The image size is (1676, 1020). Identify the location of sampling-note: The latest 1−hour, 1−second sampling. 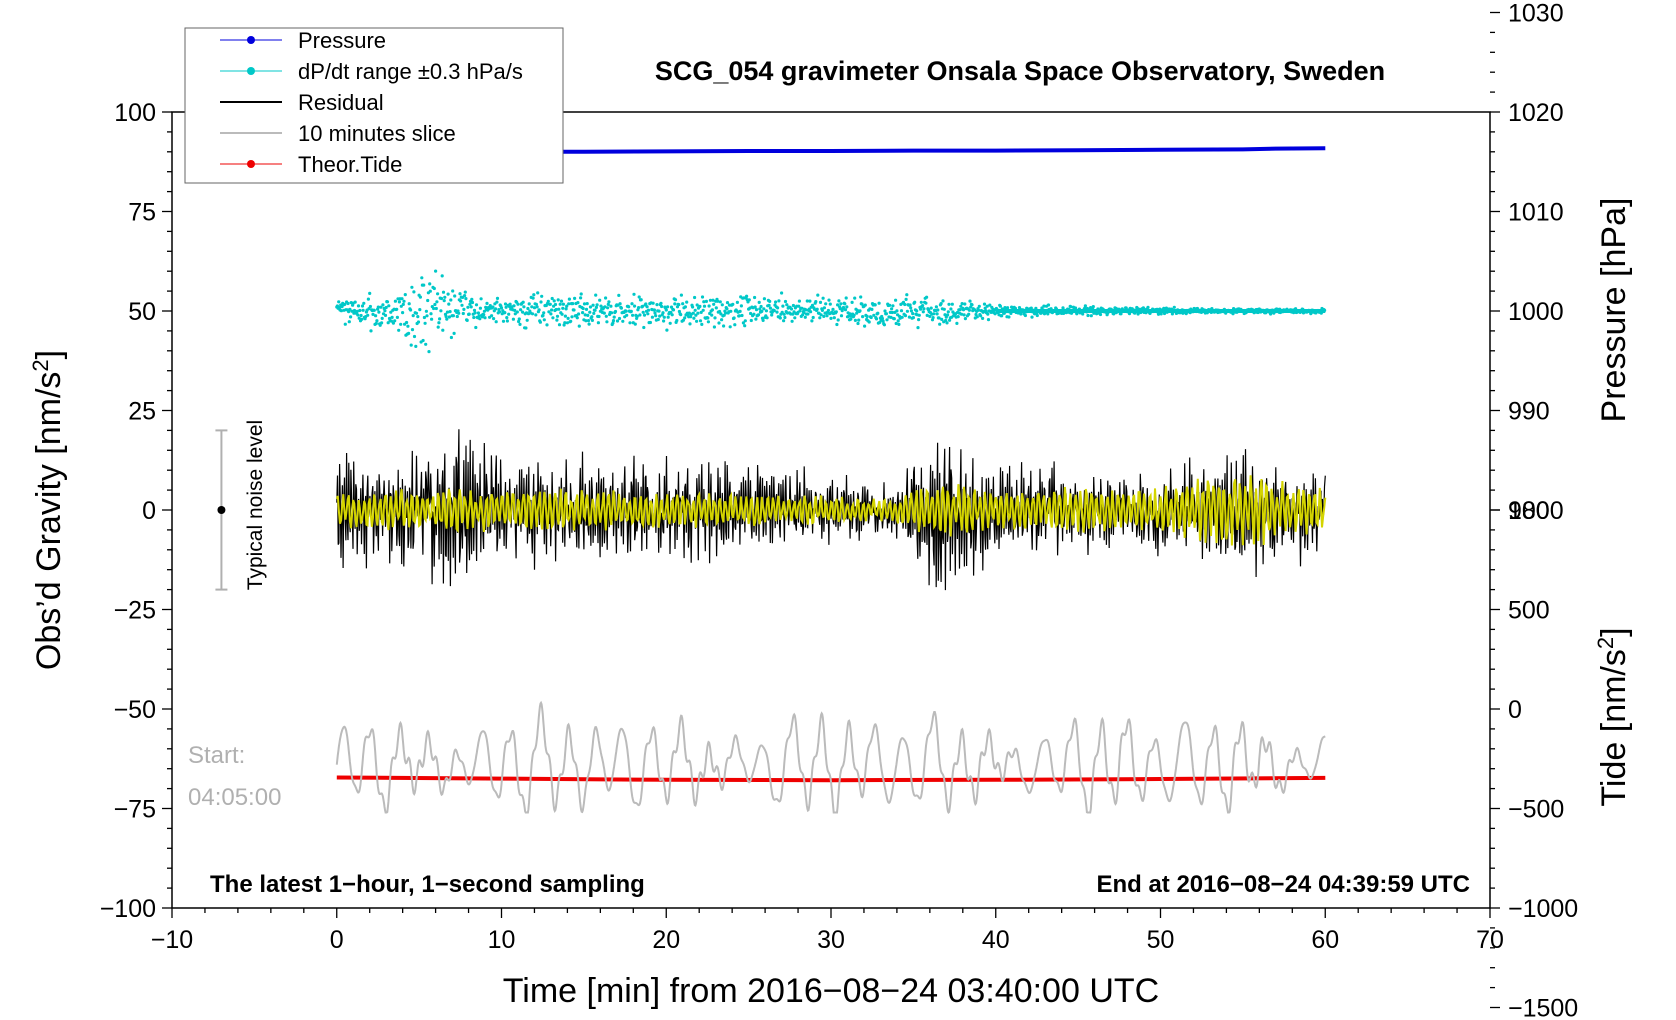
(427, 884).